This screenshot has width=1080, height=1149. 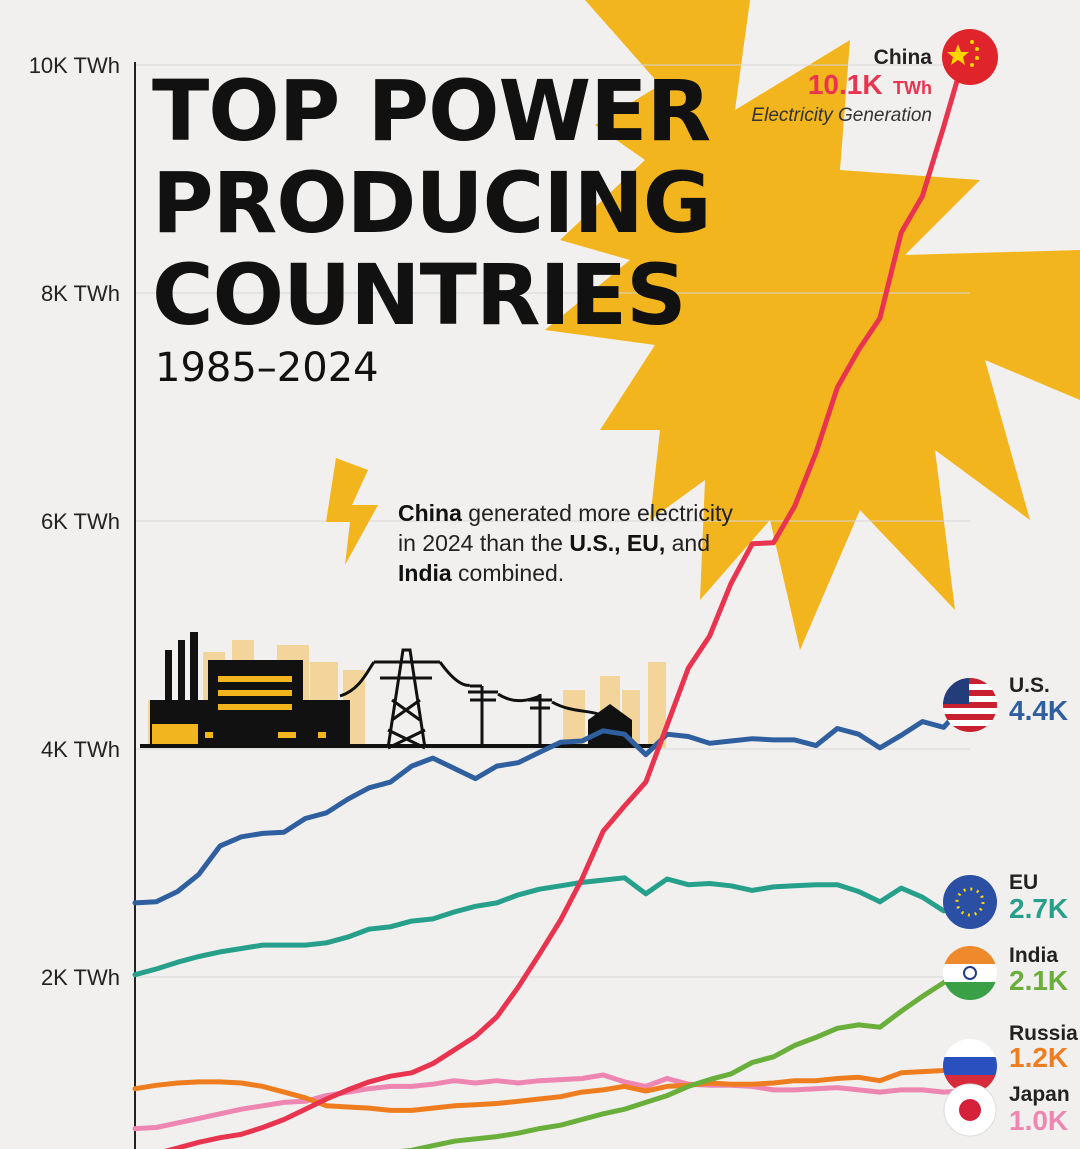 I want to click on y-tick-label: 2K TWh, so click(x=80, y=977).